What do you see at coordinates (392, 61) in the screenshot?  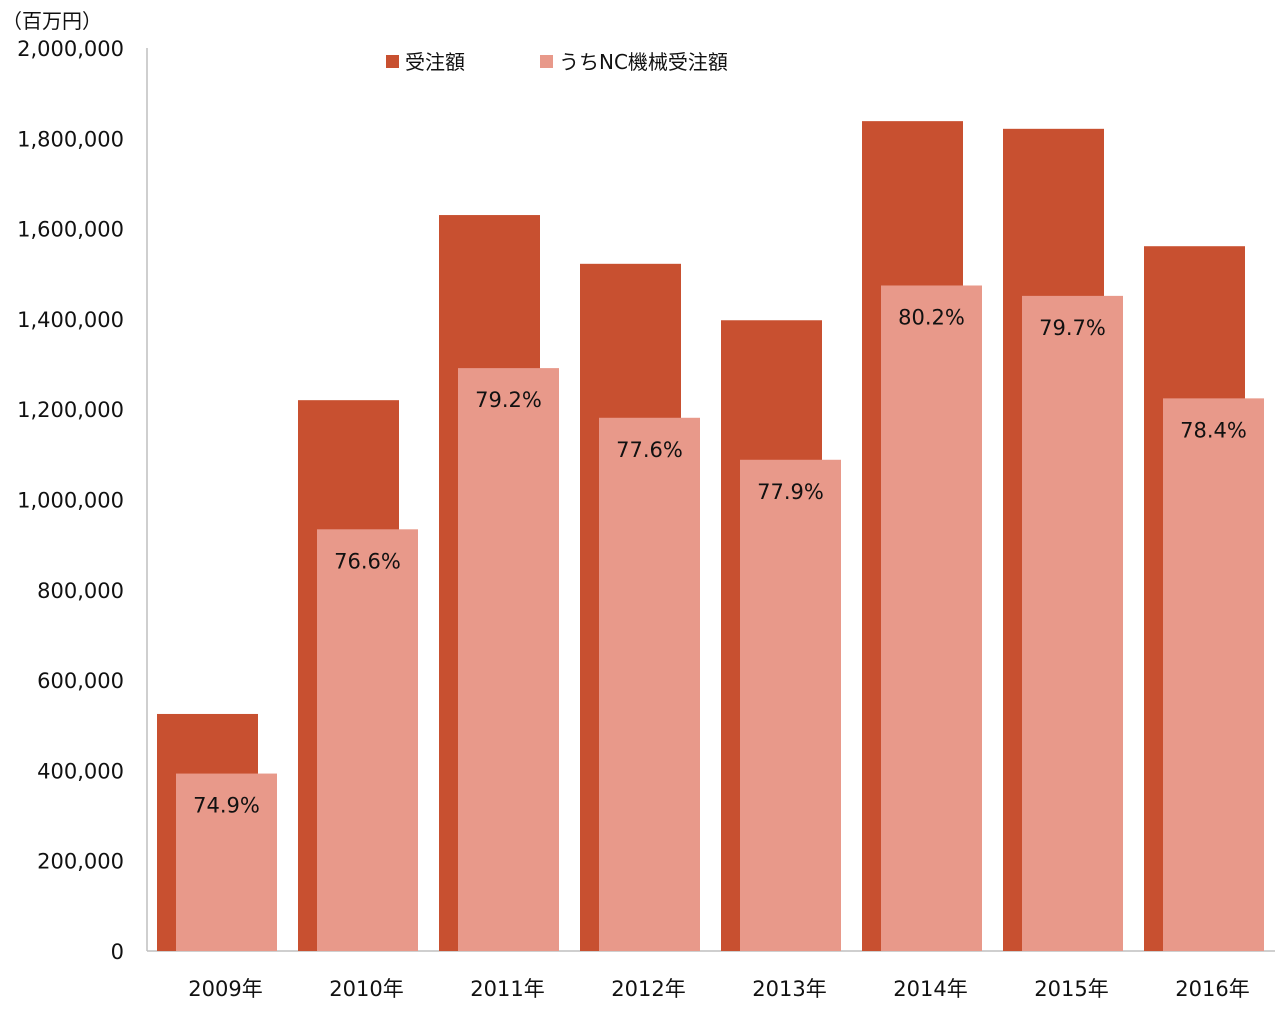 I see `legend-swatch-orders` at bounding box center [392, 61].